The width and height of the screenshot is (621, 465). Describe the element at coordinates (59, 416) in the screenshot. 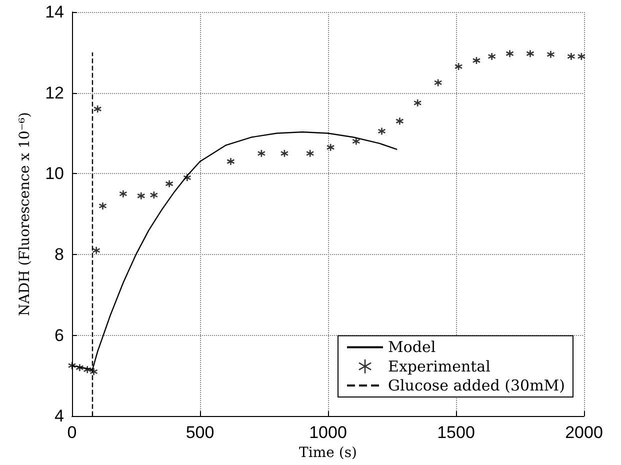

I see `y-tick-label: 4` at that location.